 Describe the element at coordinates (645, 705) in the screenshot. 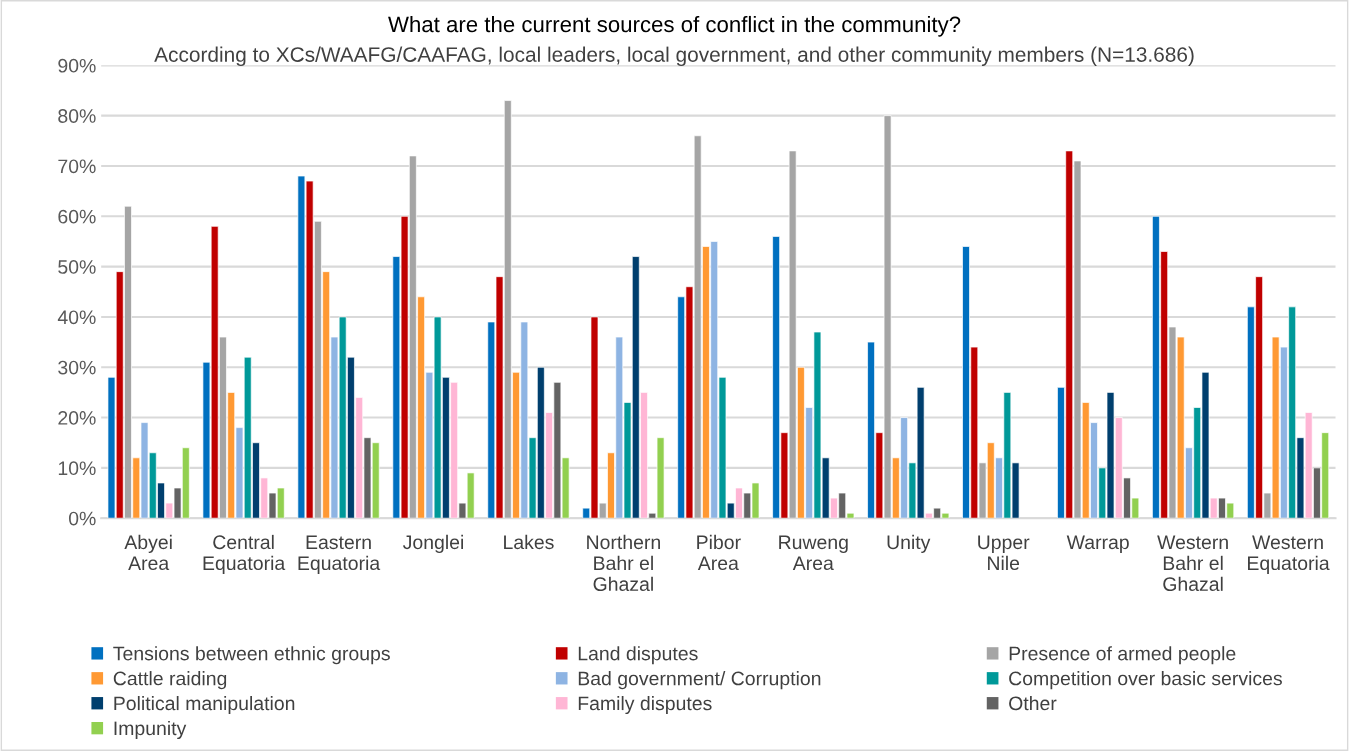

I see `legend-label: Family disputes` at that location.